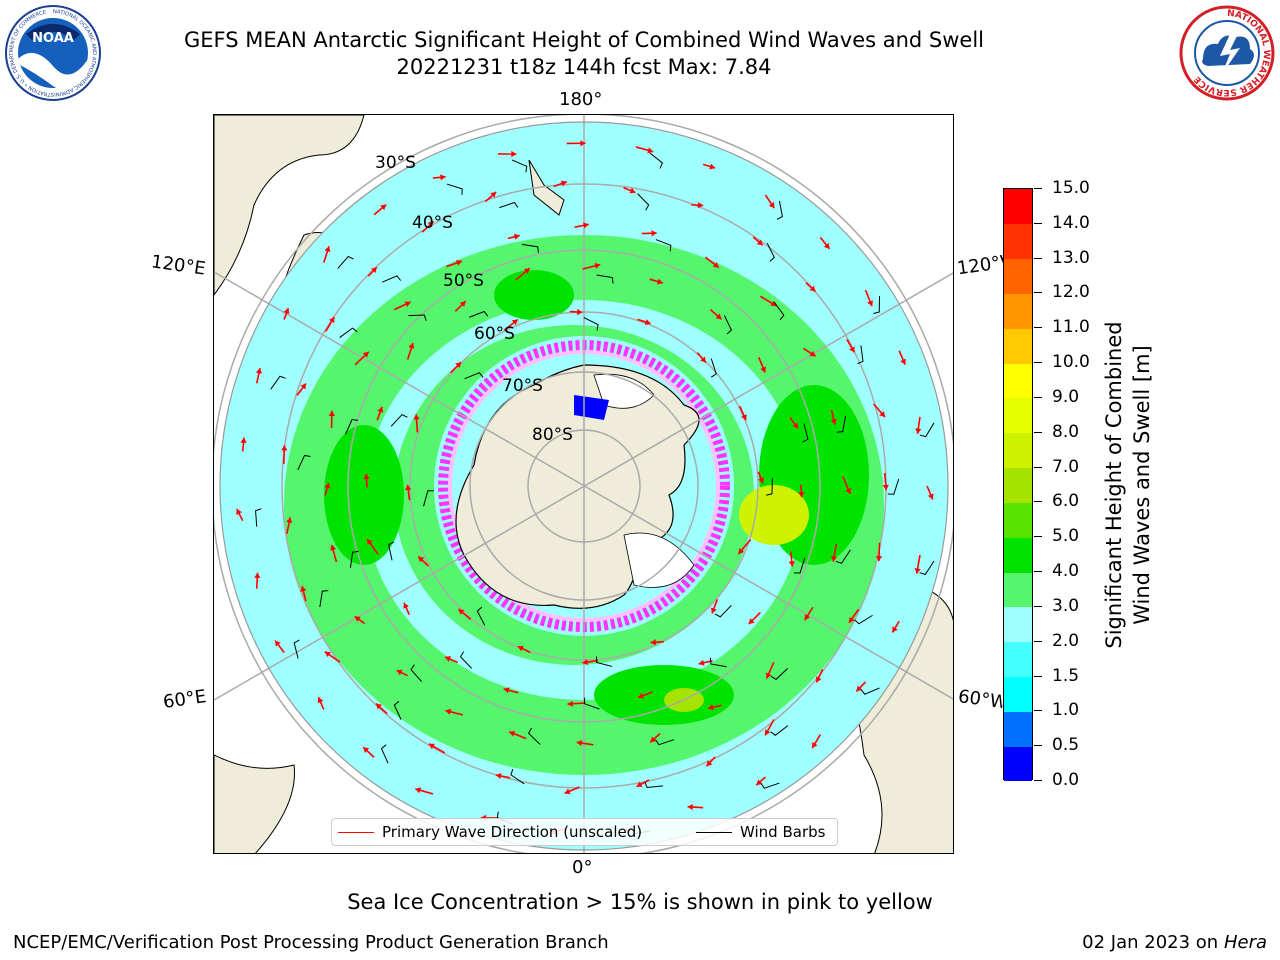 The width and height of the screenshot is (1280, 960). I want to click on ross-ice-shelf, so click(624, 391).